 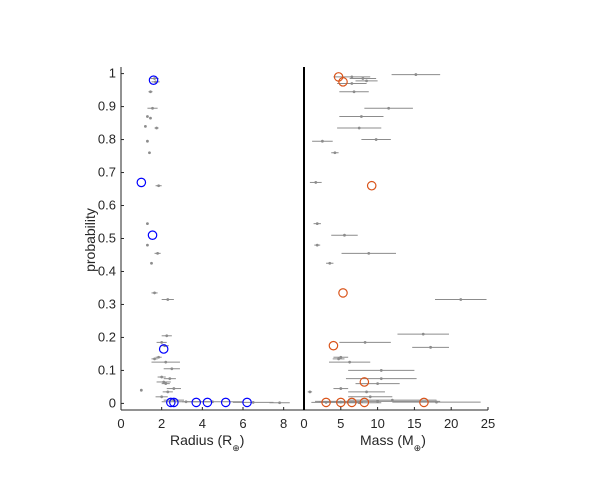 I want to click on mass-x-tick-label: 25, so click(x=488, y=423).